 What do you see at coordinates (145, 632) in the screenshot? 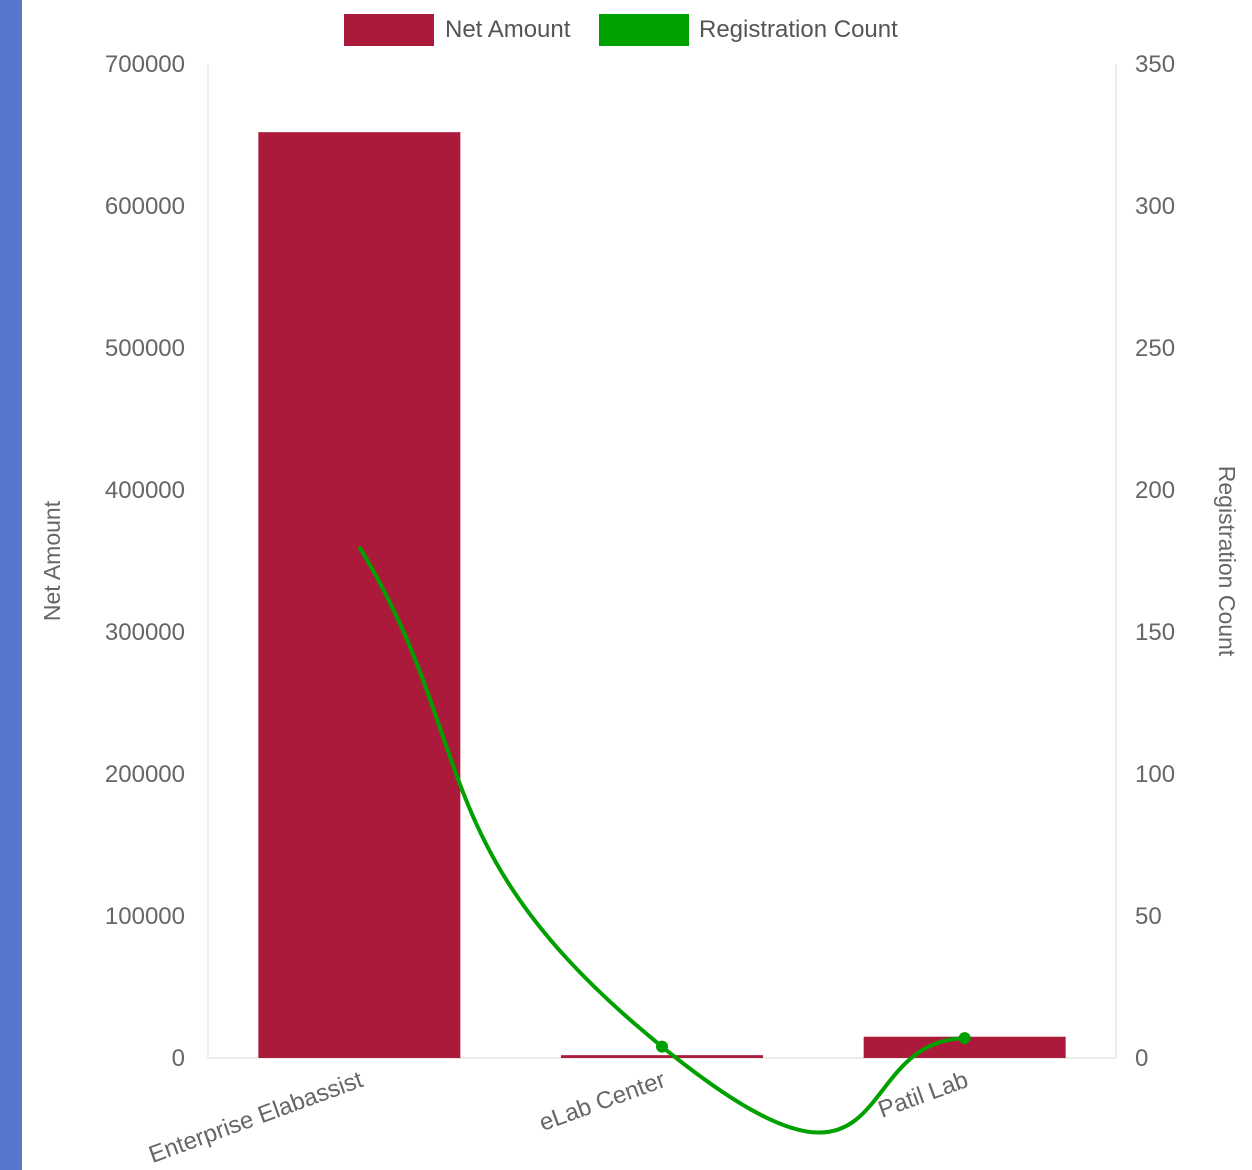
I see `left-tick-label: 300000` at bounding box center [145, 632].